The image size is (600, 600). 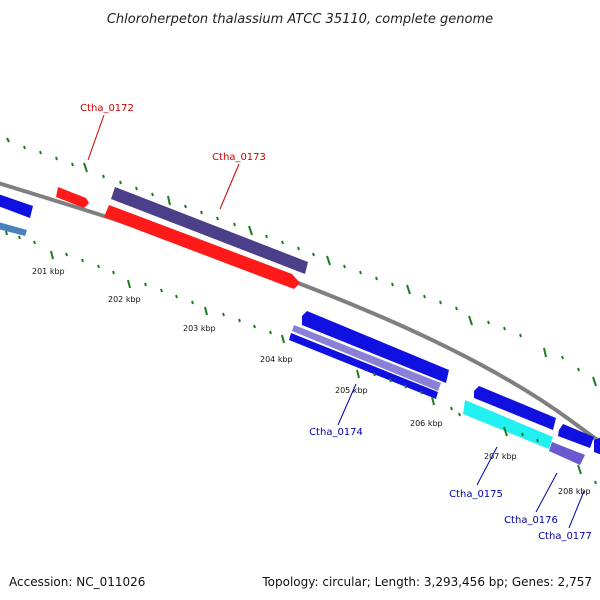 What do you see at coordinates (500, 456) in the screenshot?
I see `kbp-label: 207 kbp` at bounding box center [500, 456].